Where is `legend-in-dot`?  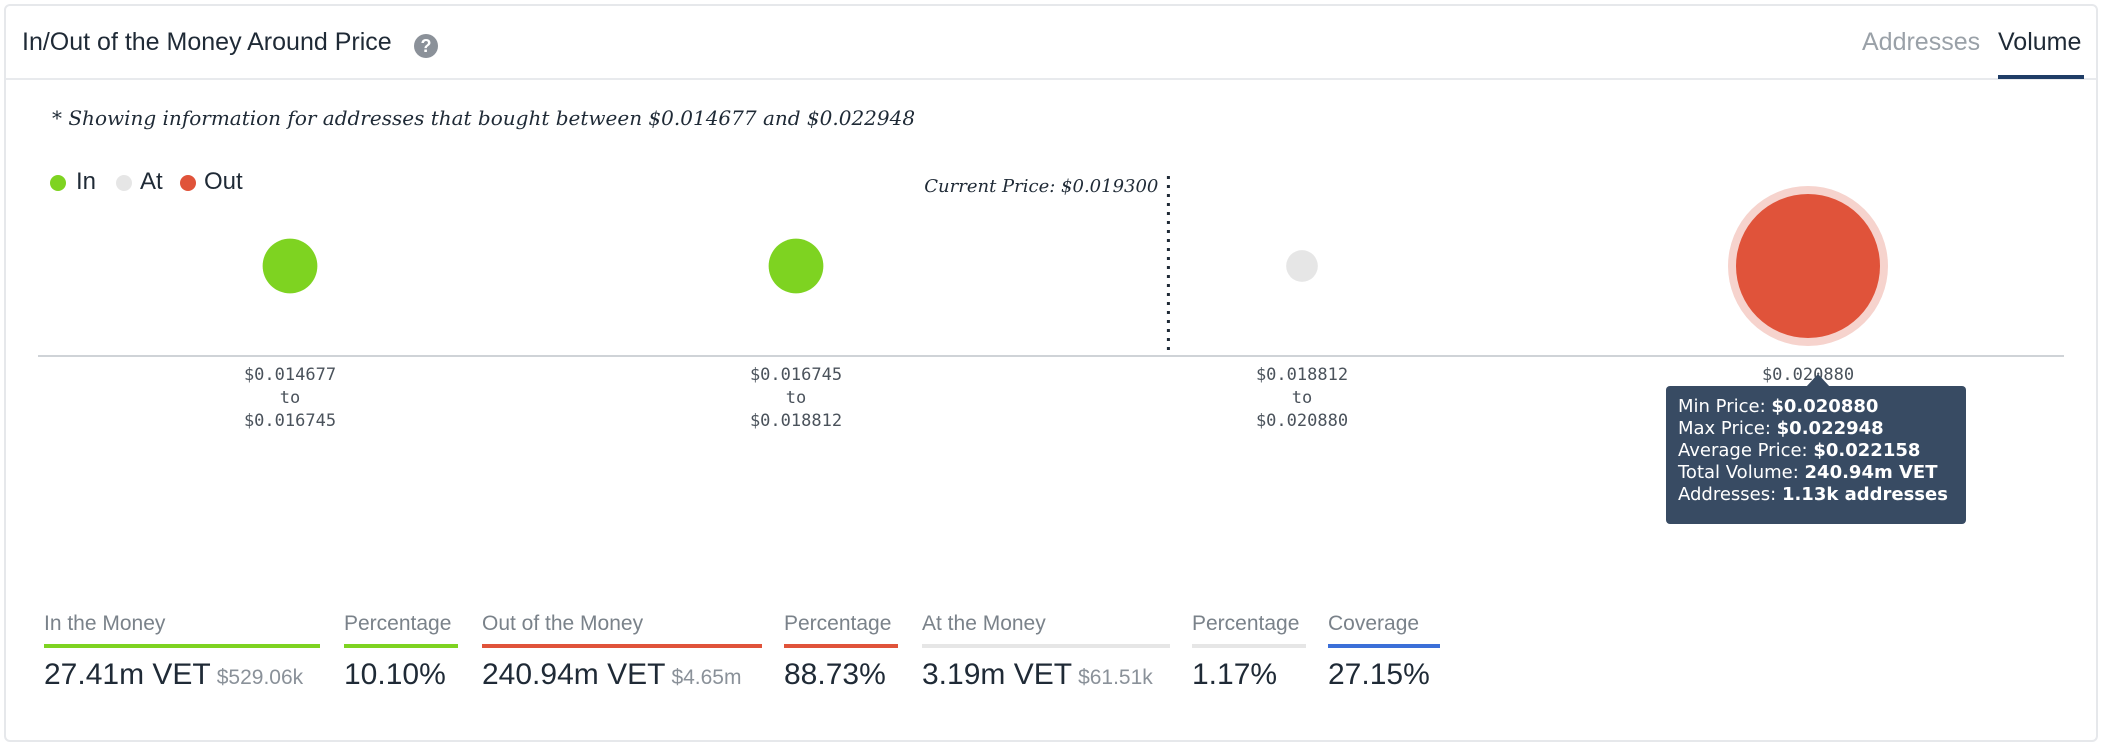 legend-in-dot is located at coordinates (58, 183).